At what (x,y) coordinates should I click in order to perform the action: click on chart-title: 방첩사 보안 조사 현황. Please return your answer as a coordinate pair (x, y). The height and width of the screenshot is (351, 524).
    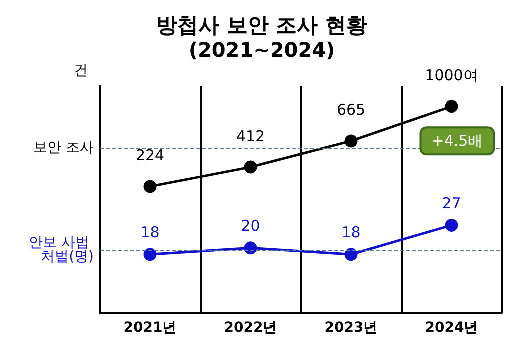
    Looking at the image, I should click on (262, 26).